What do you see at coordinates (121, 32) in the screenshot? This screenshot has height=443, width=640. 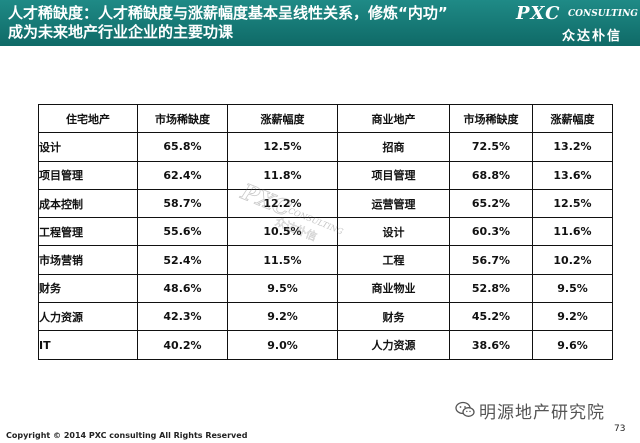 I see `title-line-2: 成为未来地产行业企业的主要功课` at bounding box center [121, 32].